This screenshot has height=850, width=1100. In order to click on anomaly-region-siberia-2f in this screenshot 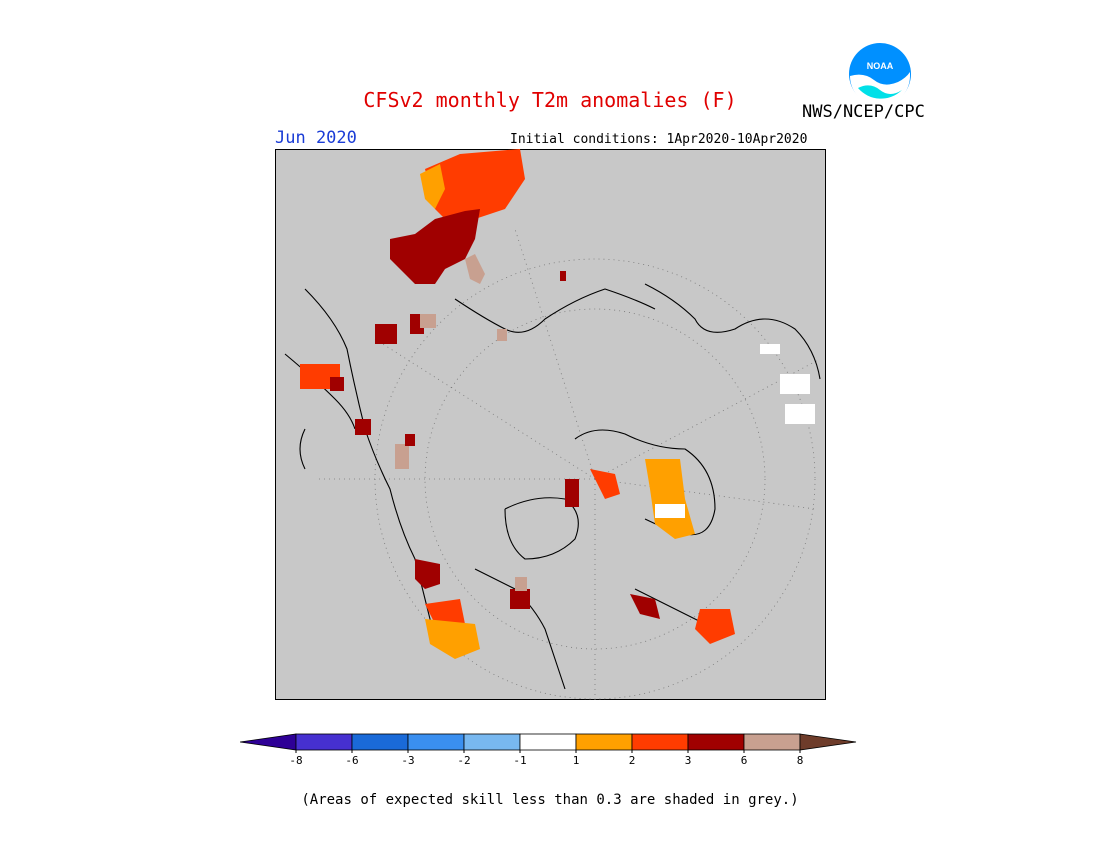, I will do `click(475, 186)`.